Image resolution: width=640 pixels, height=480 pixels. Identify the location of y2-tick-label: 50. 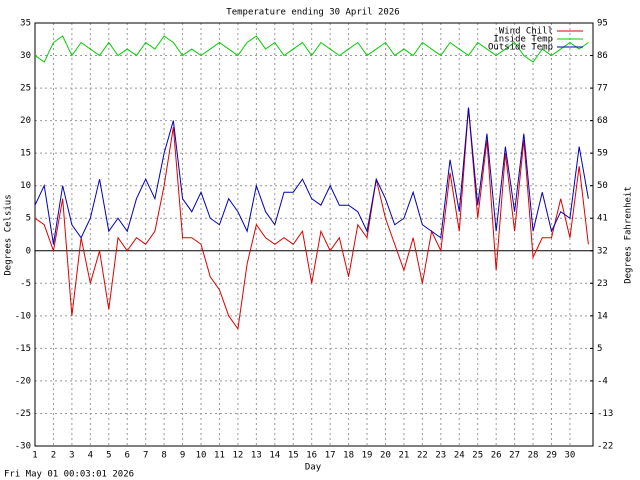
(602, 186).